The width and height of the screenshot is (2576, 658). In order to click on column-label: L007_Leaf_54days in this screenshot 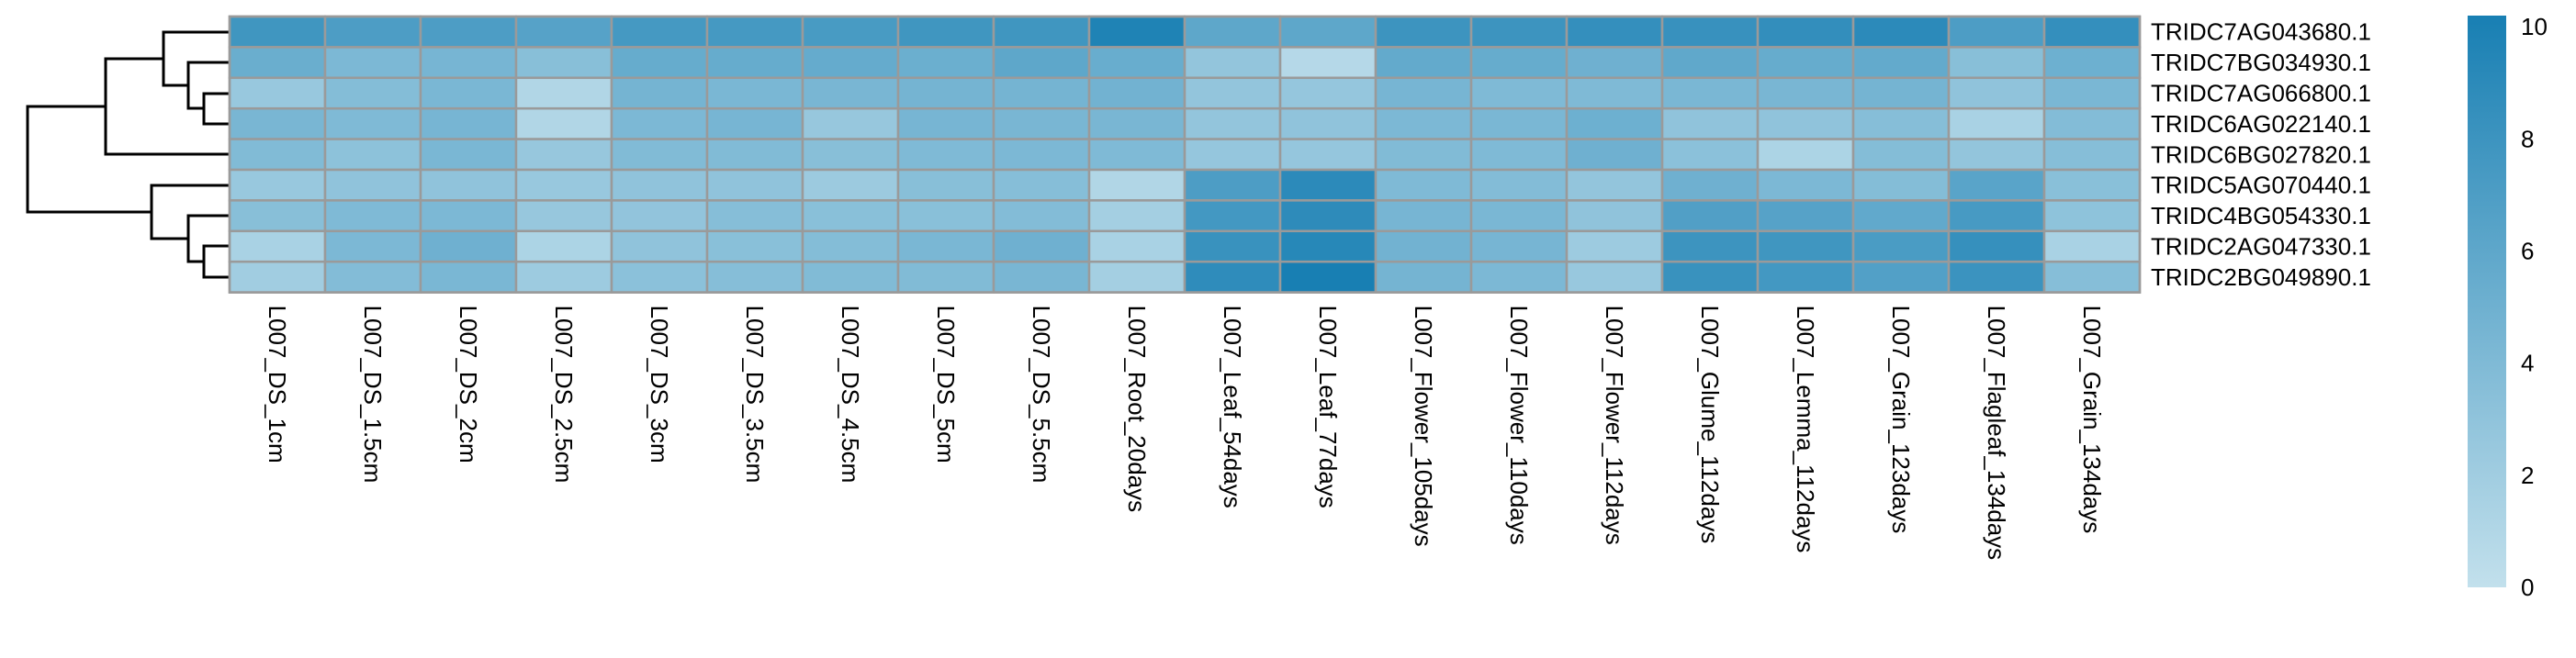, I will do `click(1232, 407)`.